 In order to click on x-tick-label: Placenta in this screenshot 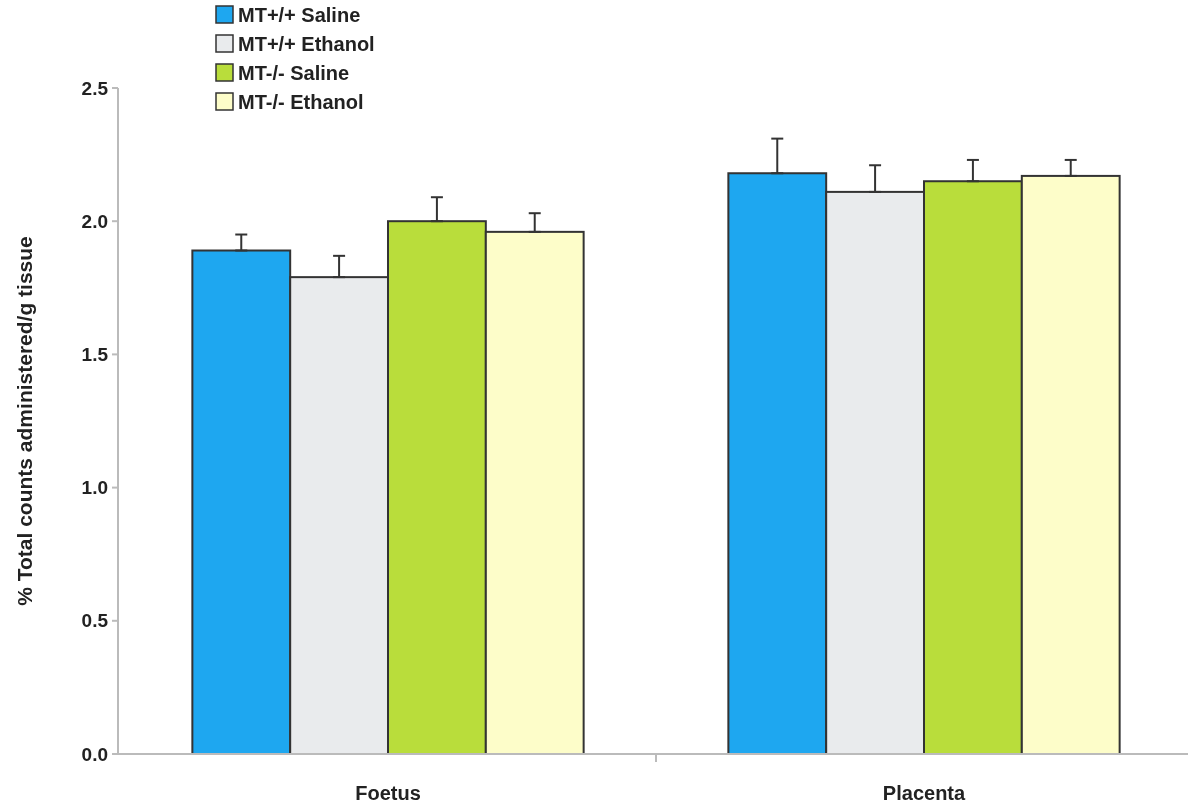, I will do `click(924, 793)`.